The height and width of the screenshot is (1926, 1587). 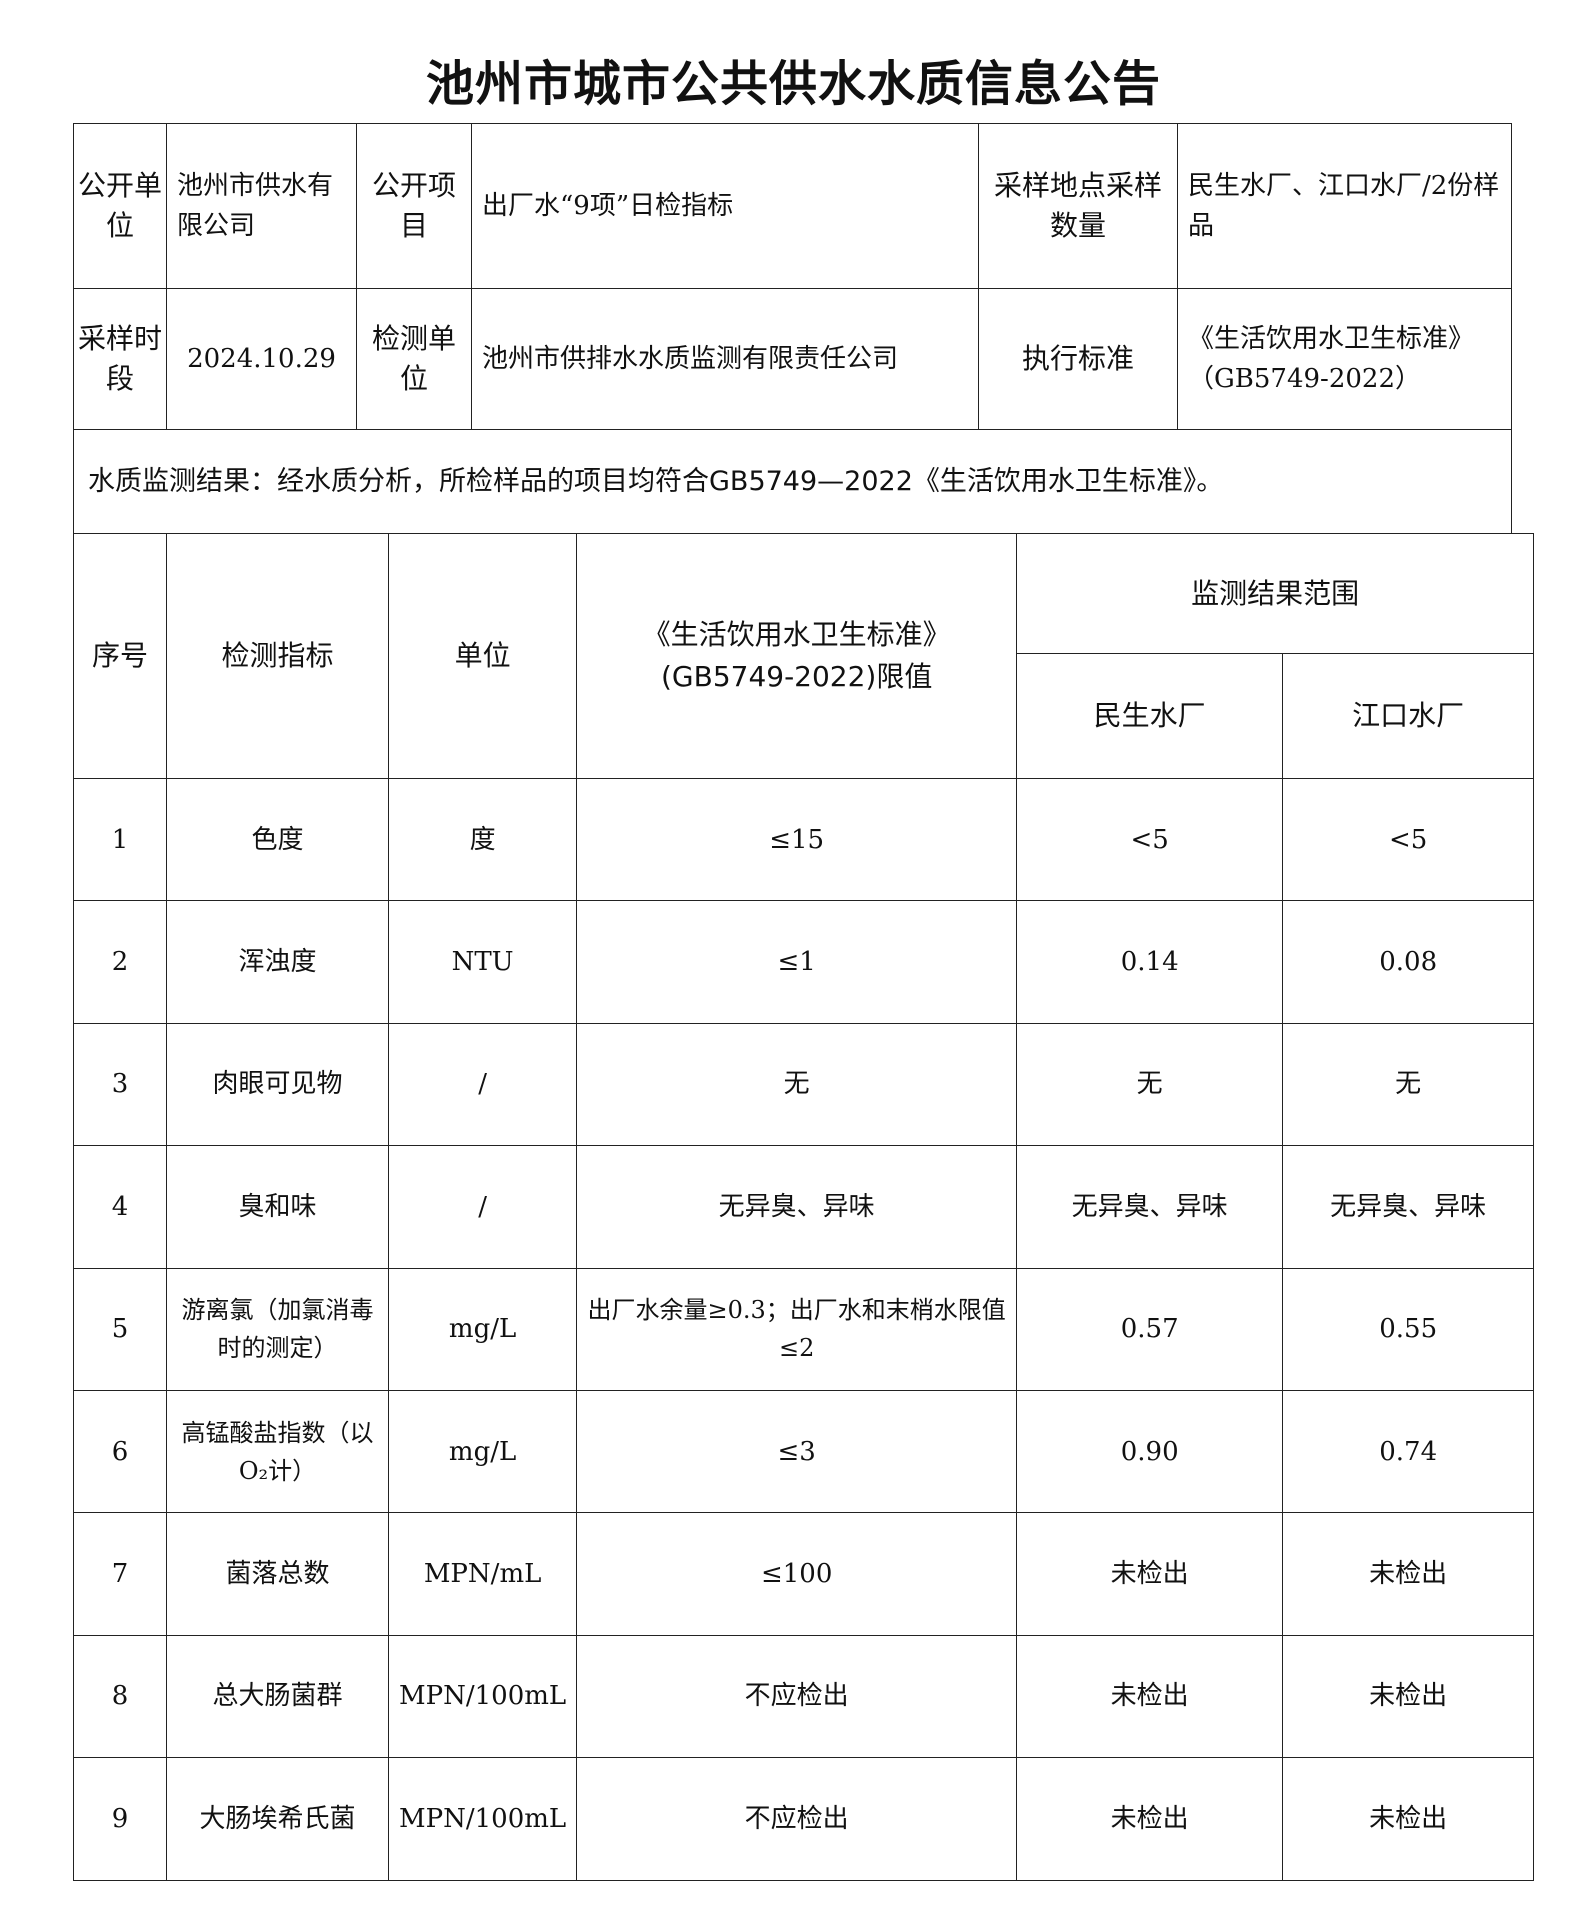 I want to click on table-row: 6 高锰酸盐指数（以O₂计） mg/L ≤3 0.90 0.74, so click(x=804, y=1451).